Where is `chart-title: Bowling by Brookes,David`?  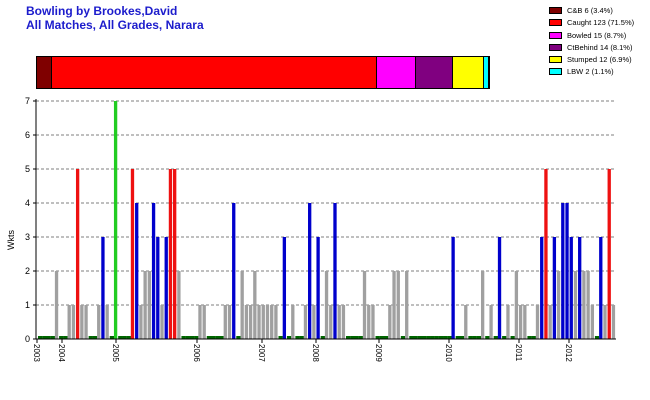 chart-title: Bowling by Brookes,David is located at coordinates (102, 11).